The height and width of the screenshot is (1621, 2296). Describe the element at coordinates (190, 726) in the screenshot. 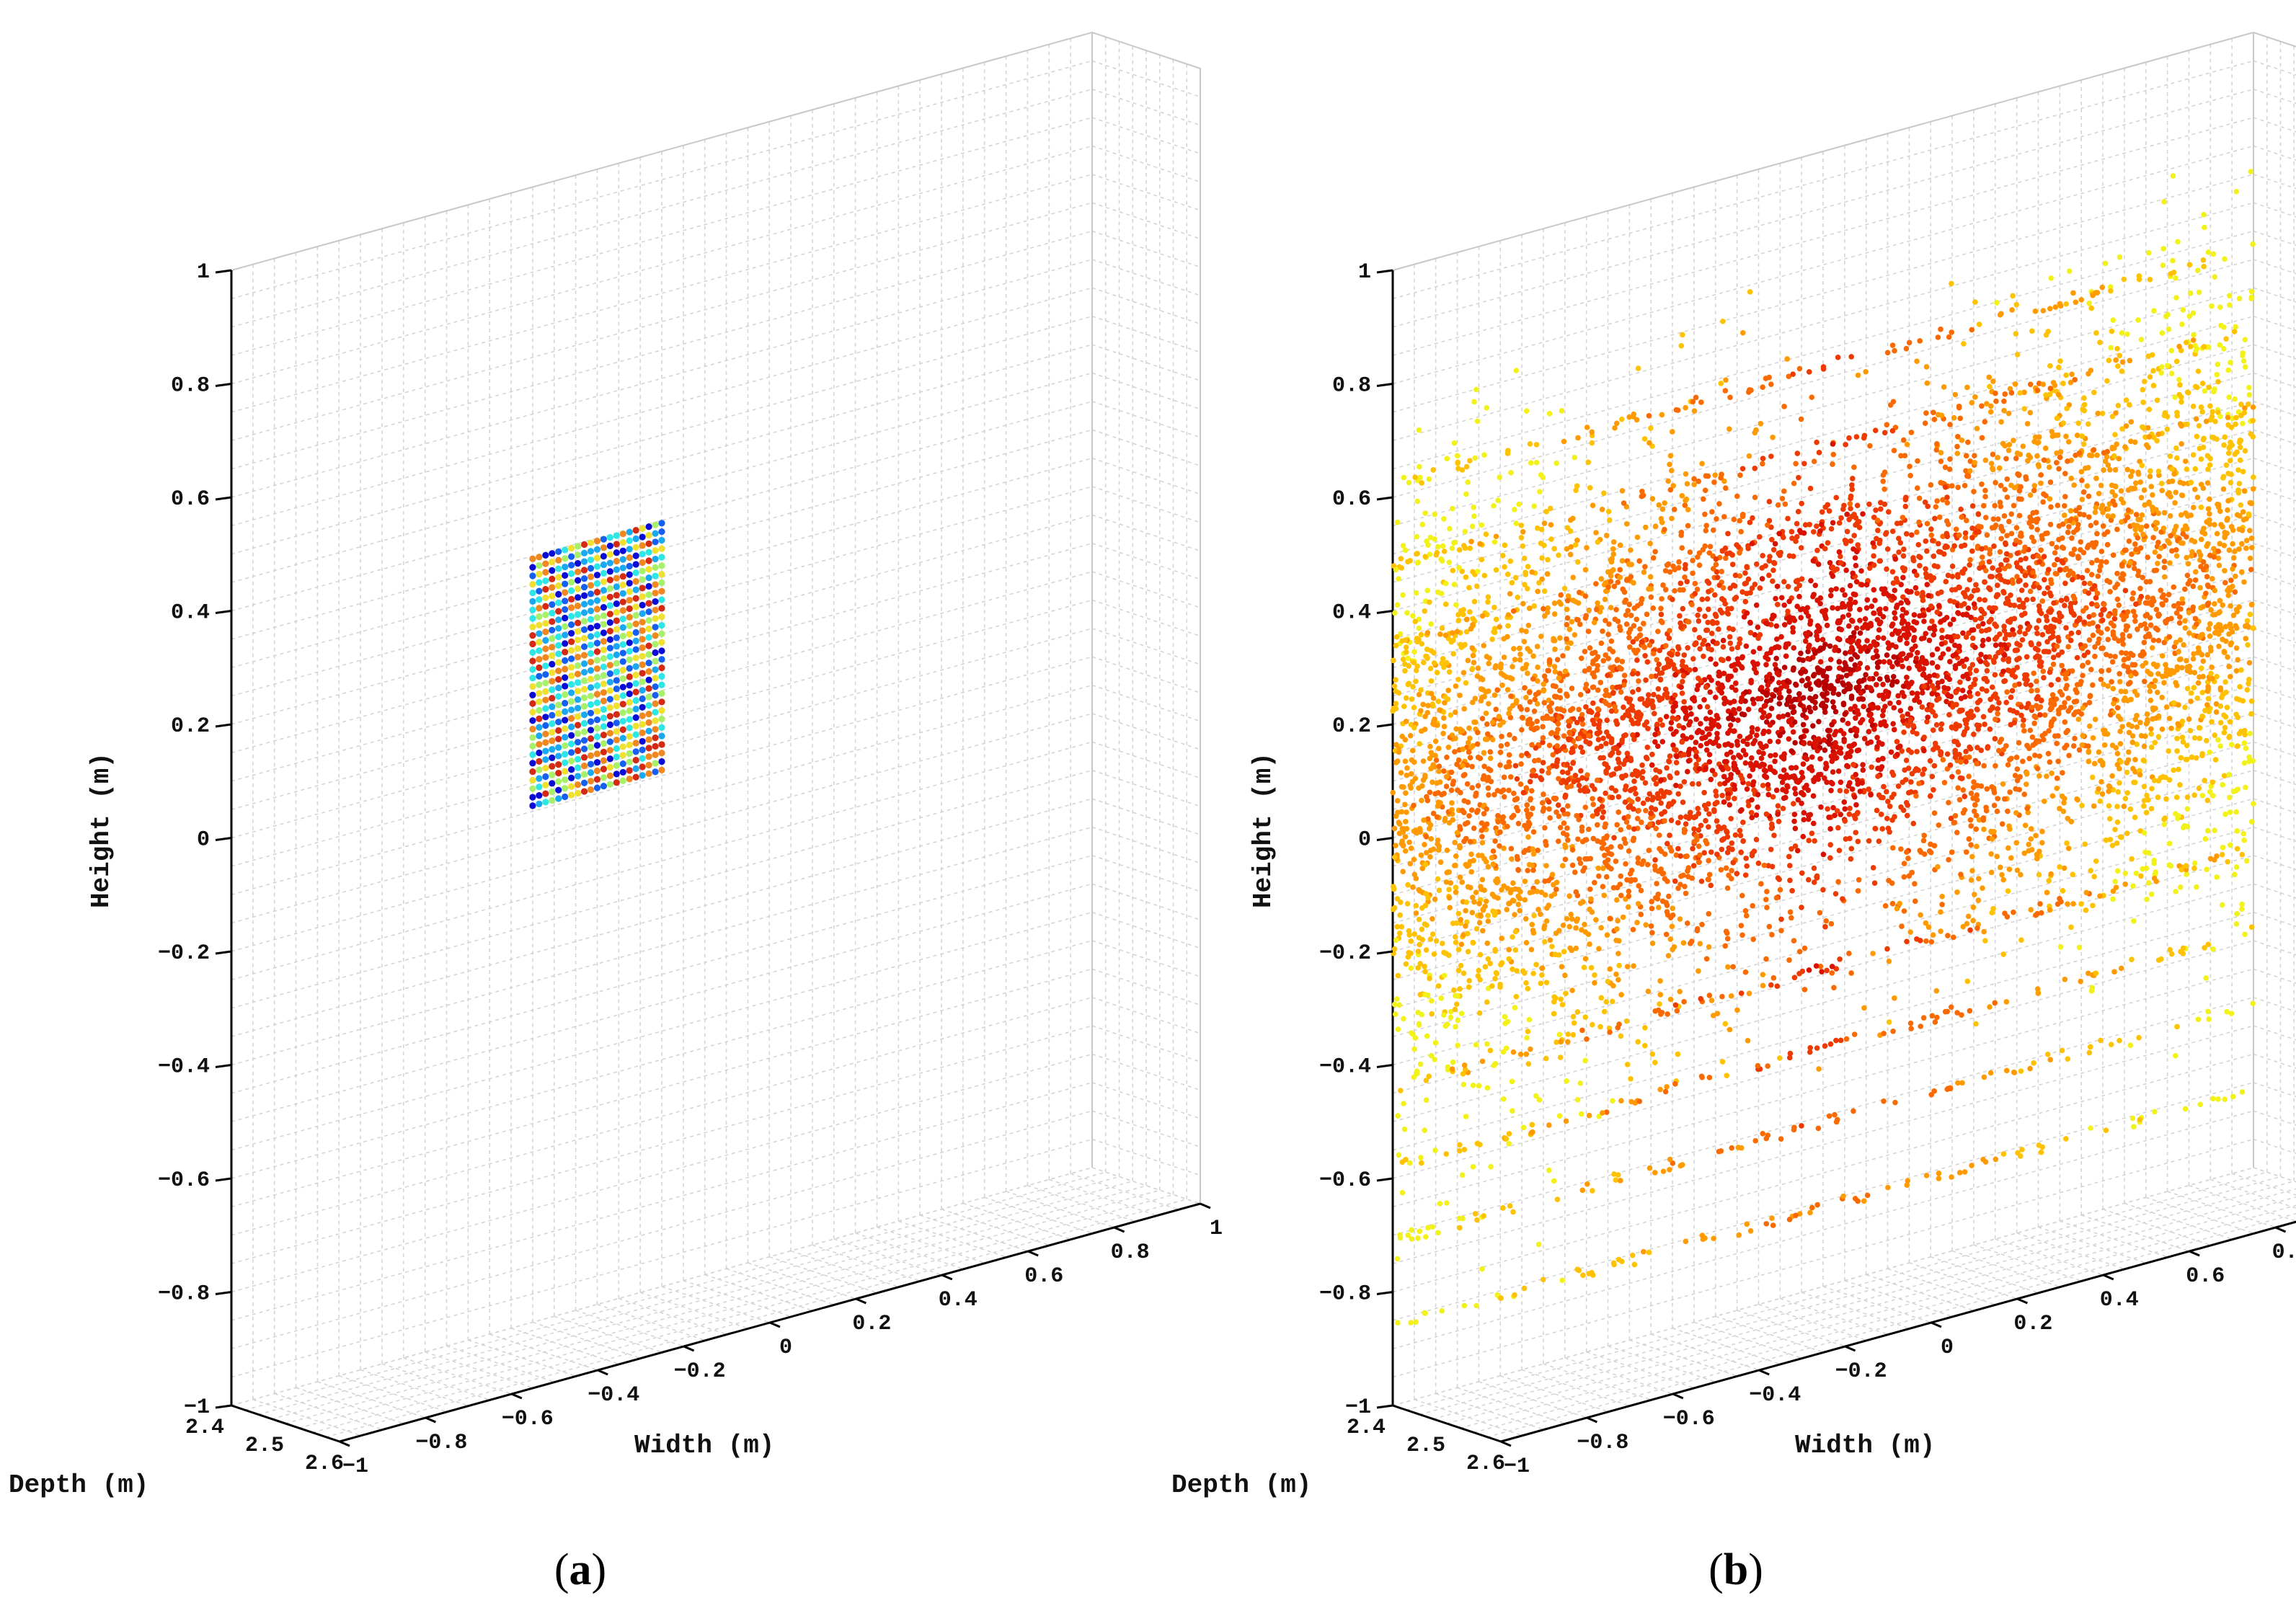

I see `z-tick-label: 0.2` at that location.